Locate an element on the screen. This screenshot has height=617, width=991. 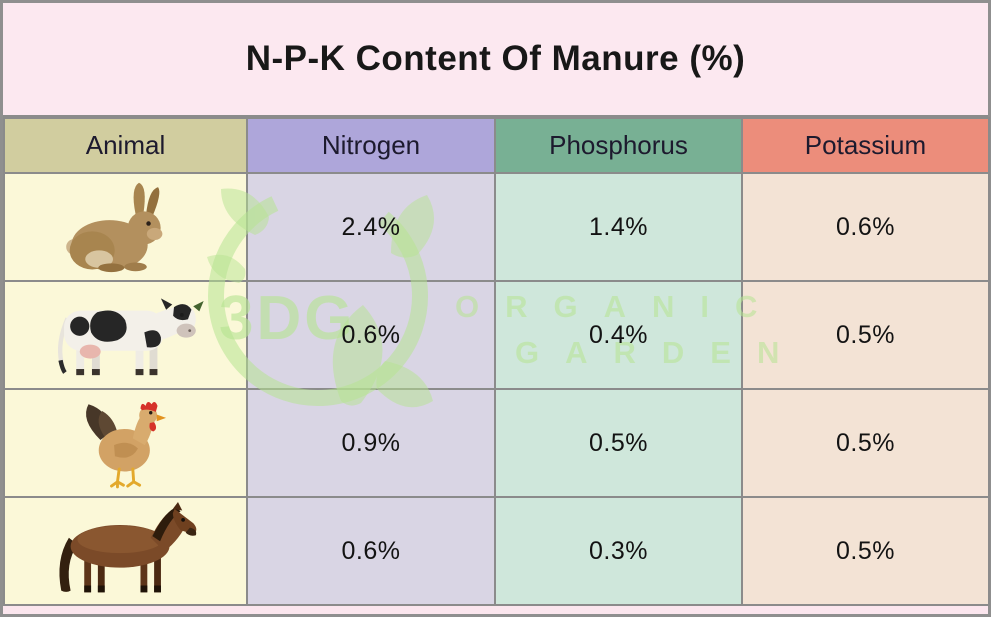
animal-cell-cow is located at coordinates (125, 335).